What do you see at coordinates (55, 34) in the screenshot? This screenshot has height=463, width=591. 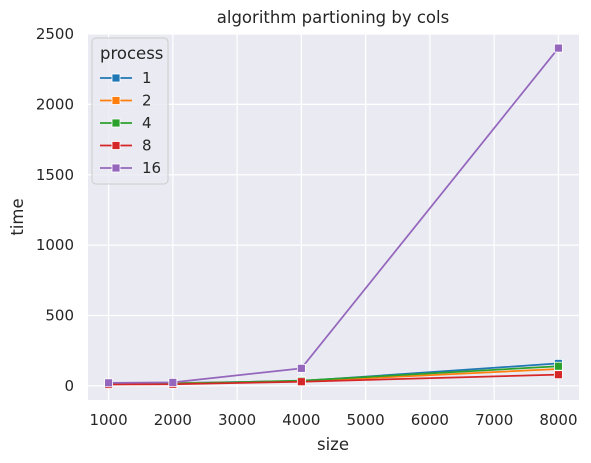 I see `y-tick-label: 2500` at bounding box center [55, 34].